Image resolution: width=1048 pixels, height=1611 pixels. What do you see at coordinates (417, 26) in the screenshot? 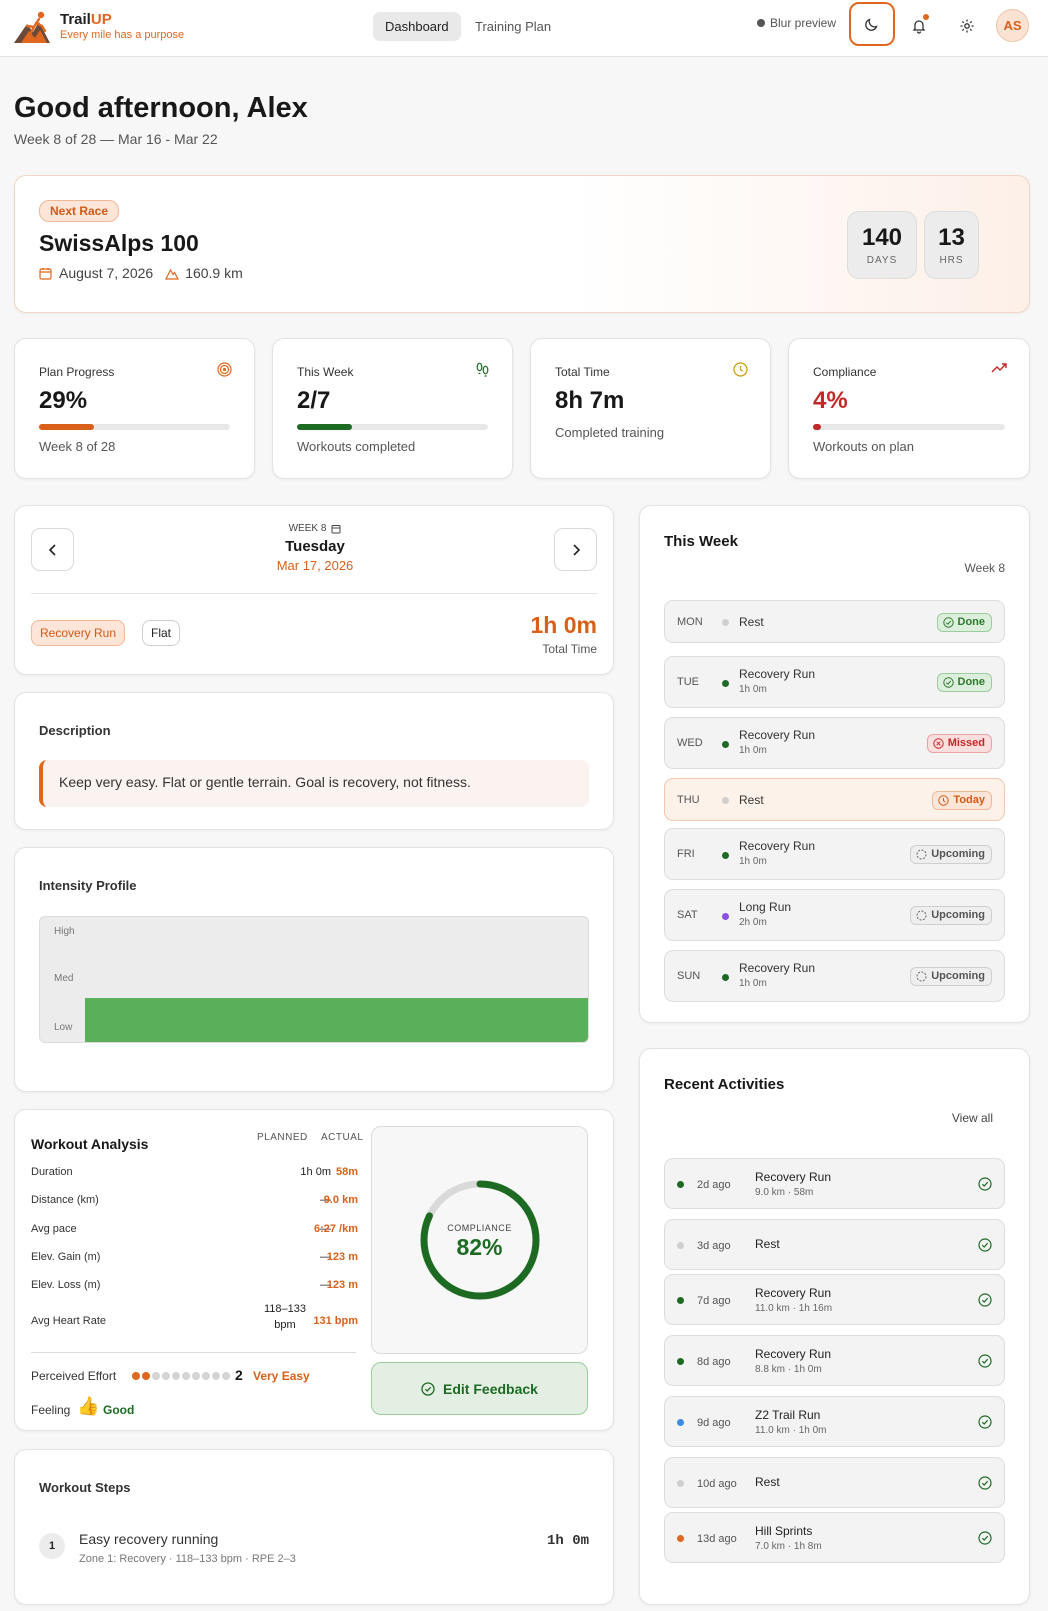
I see `tab-dashboard: Dashboard` at bounding box center [417, 26].